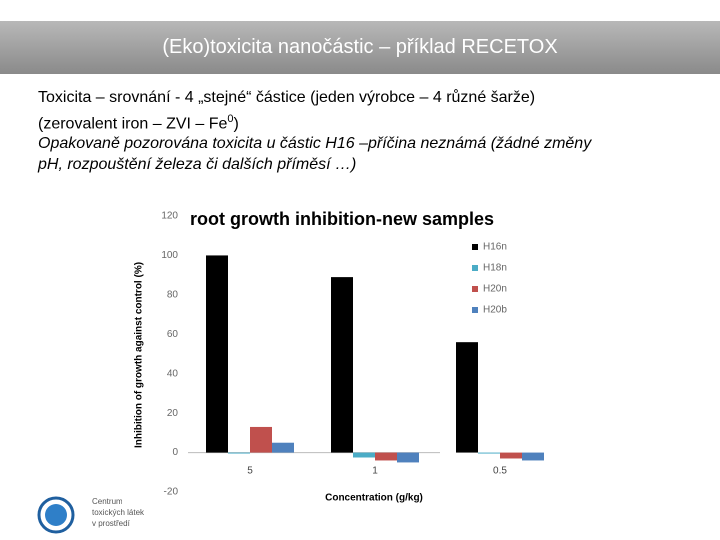 The width and height of the screenshot is (720, 540). What do you see at coordinates (173, 413) in the screenshot?
I see `y-tick-label: 20` at bounding box center [173, 413].